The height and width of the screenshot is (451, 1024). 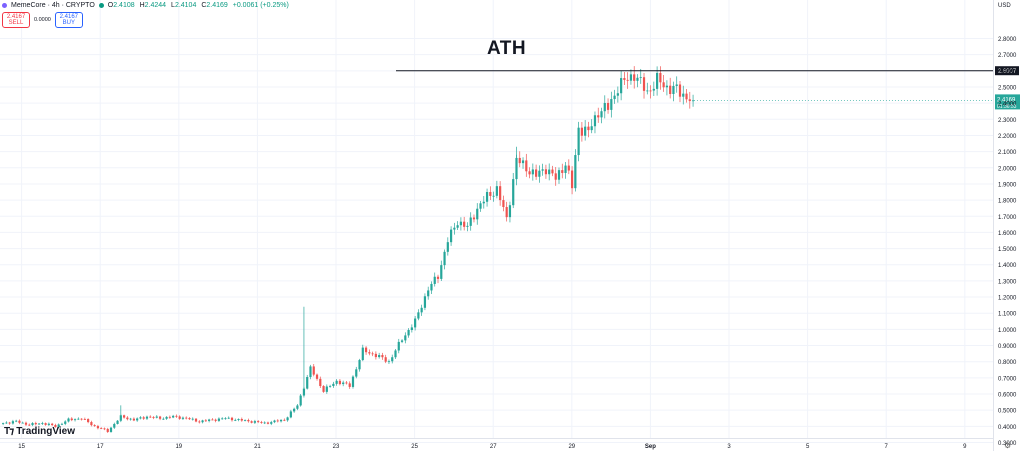 I want to click on currency-label: USD, so click(x=1004, y=6).